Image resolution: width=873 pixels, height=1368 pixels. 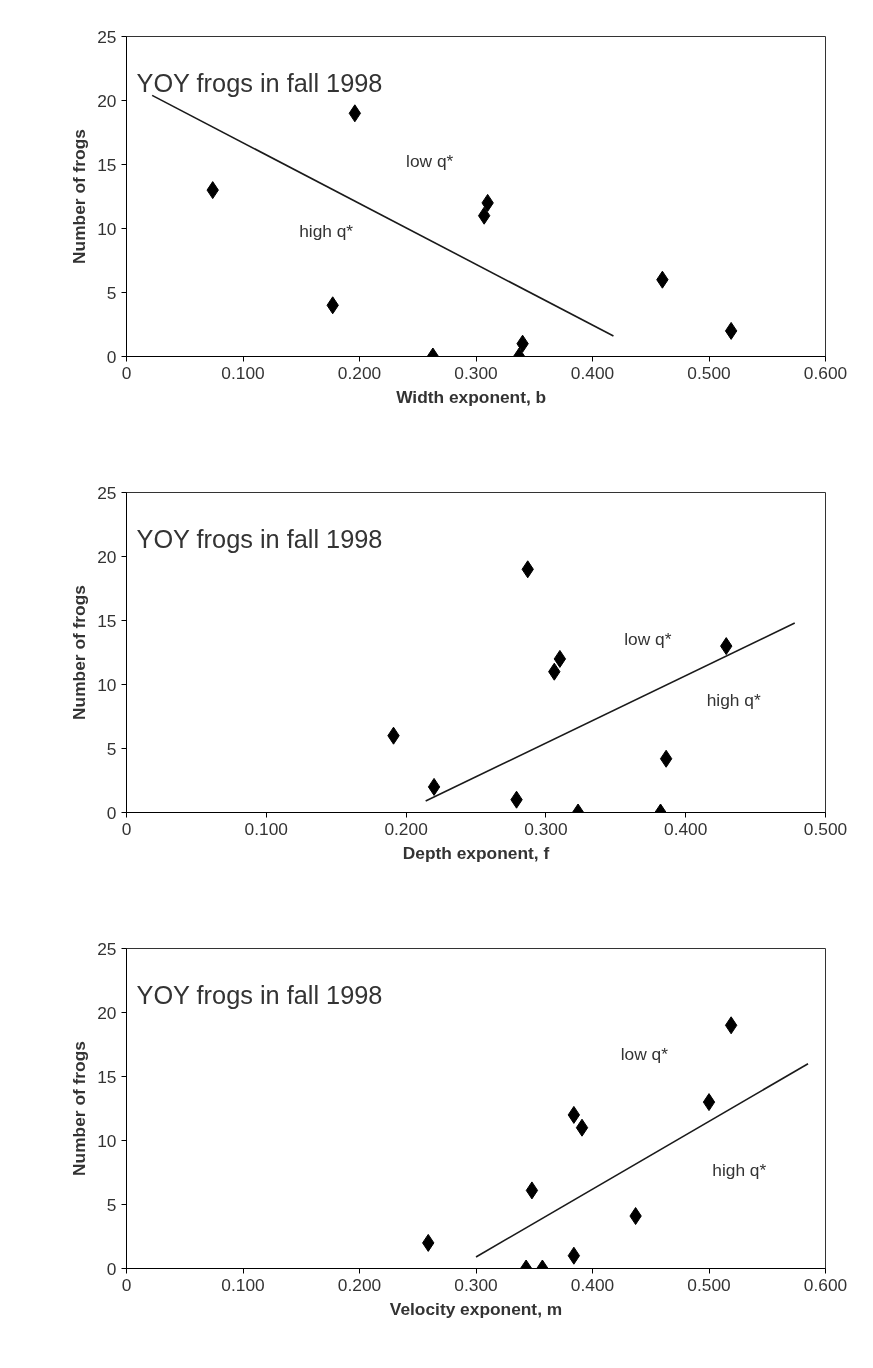 What do you see at coordinates (476, 852) in the screenshot?
I see `x-axis-title: Depth exponent, f` at bounding box center [476, 852].